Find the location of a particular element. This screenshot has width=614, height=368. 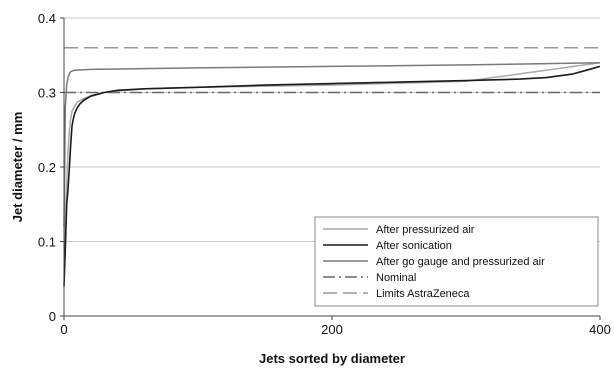

x-tick-label: 0 is located at coordinates (63, 329).